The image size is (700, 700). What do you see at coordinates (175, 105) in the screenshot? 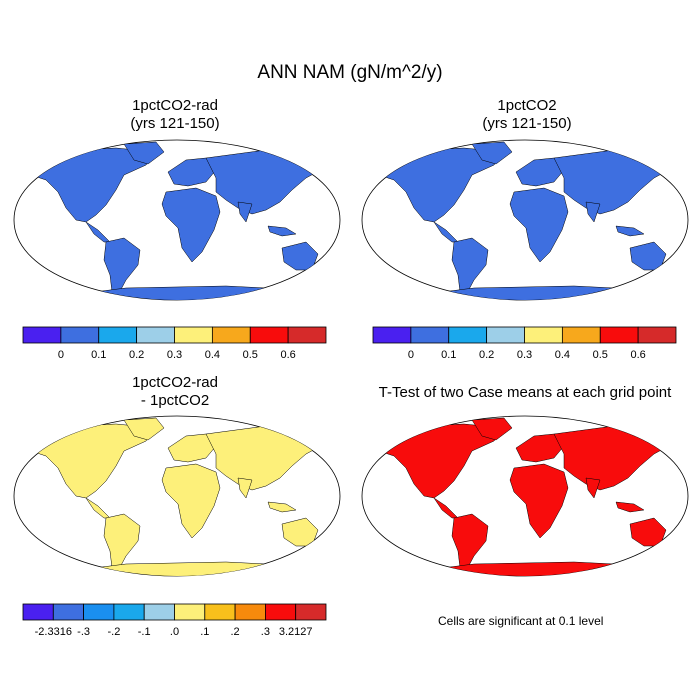
I see `panel1-title: 1pctCO2-rad` at bounding box center [175, 105].